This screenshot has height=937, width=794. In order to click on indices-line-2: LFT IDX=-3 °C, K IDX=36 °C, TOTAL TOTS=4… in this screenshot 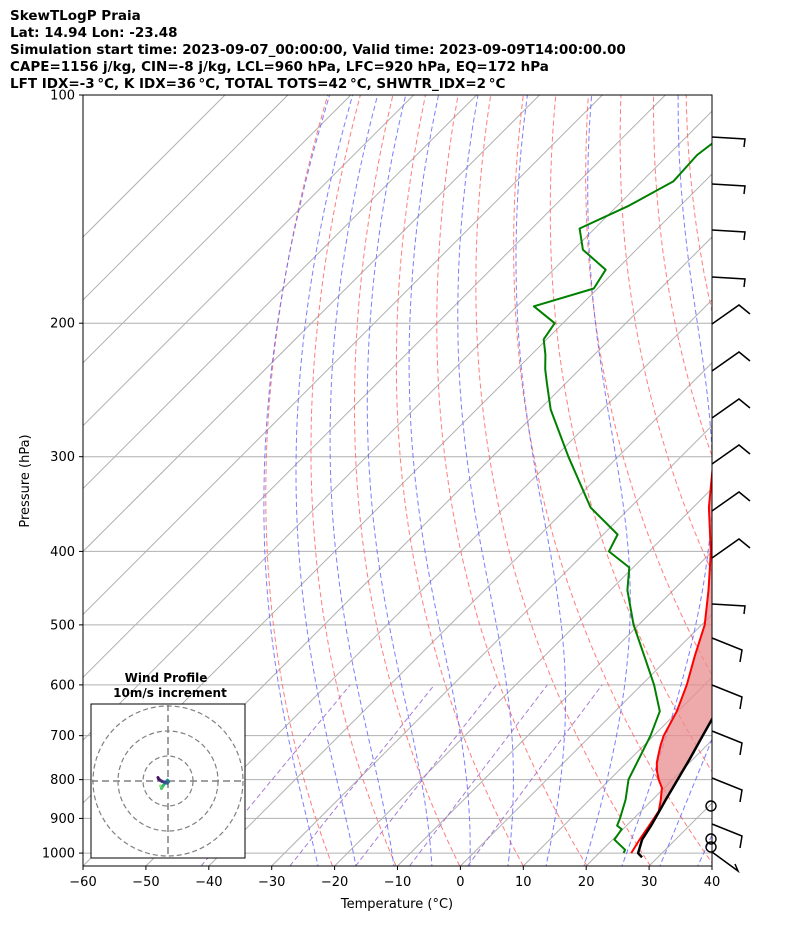, I will do `click(258, 84)`.